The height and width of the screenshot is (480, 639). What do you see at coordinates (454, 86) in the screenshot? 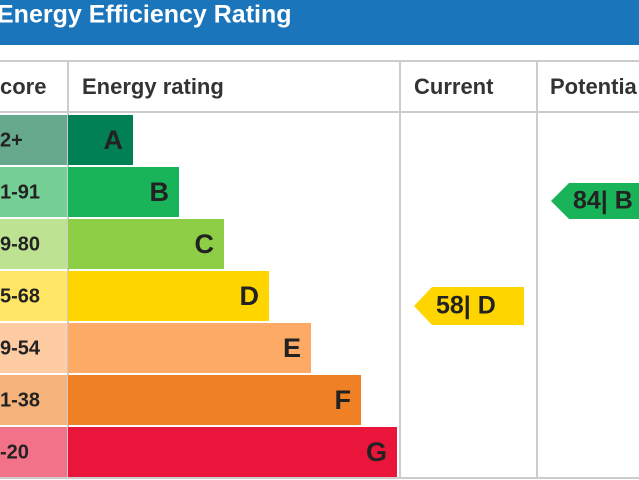
I see `column-header: Current` at bounding box center [454, 86].